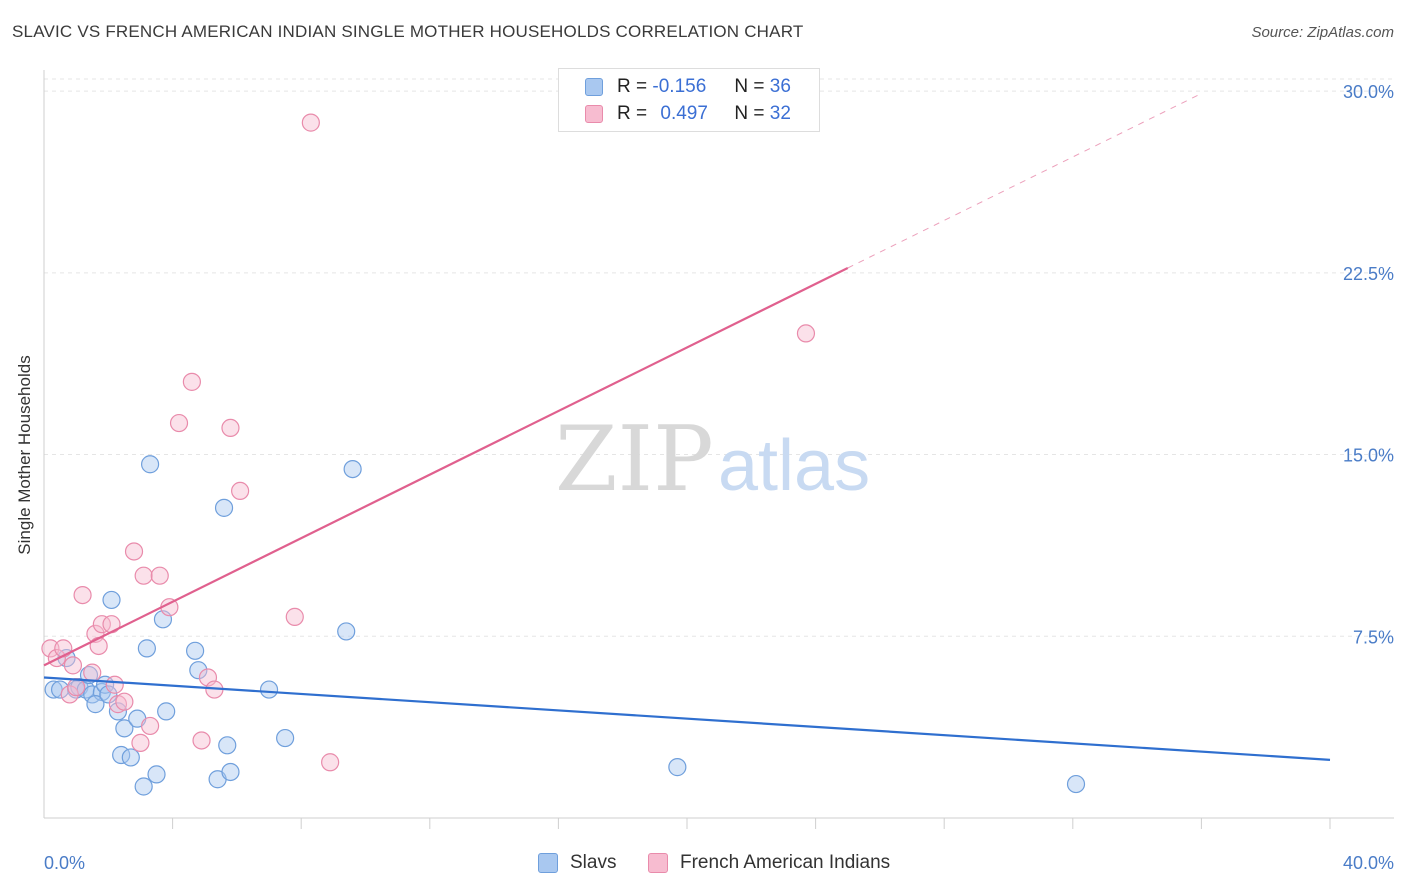 This screenshot has width=1406, height=892. I want to click on y-tick-label: 15.0%, so click(1368, 456).